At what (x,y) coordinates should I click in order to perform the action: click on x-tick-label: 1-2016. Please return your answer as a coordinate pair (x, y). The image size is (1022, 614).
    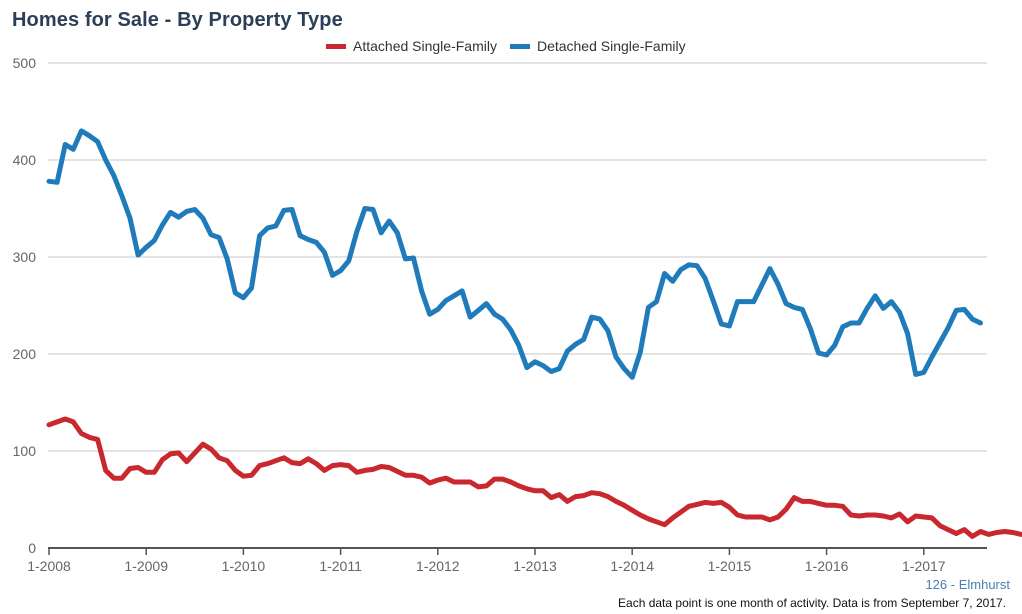
    Looking at the image, I should click on (827, 566).